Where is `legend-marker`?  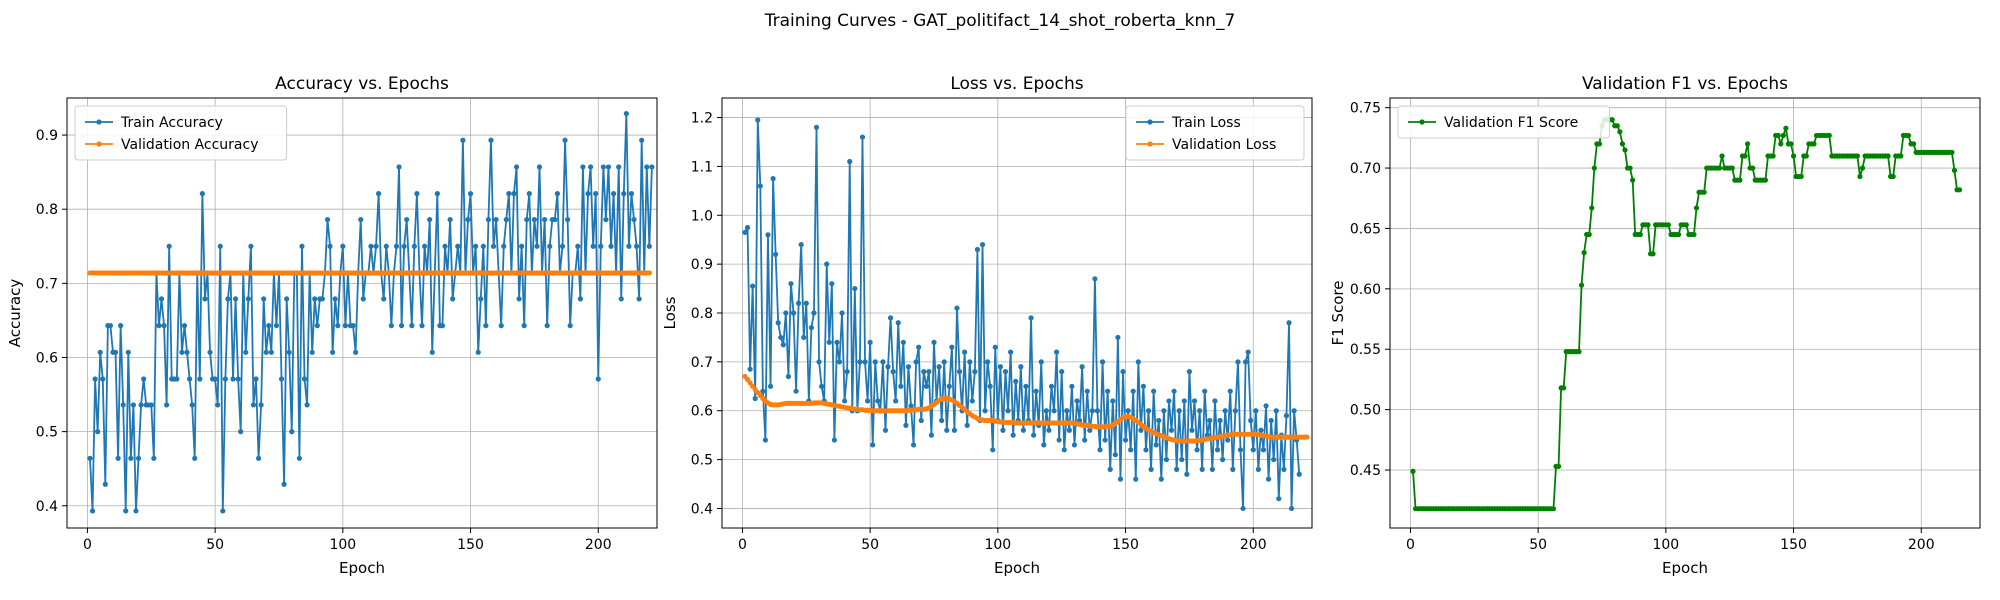 legend-marker is located at coordinates (99, 122).